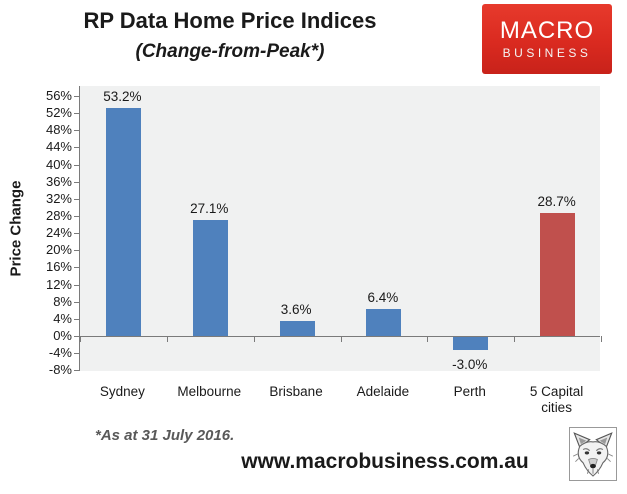 The image size is (627, 494). I want to click on y-tick-label: 8%, so click(62, 301).